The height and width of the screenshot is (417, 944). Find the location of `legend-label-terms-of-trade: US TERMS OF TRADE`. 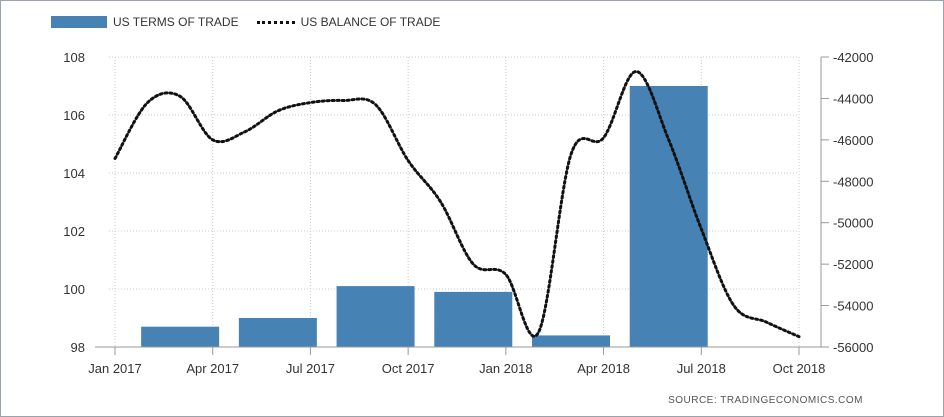

legend-label-terms-of-trade: US TERMS OF TRADE is located at coordinates (176, 22).